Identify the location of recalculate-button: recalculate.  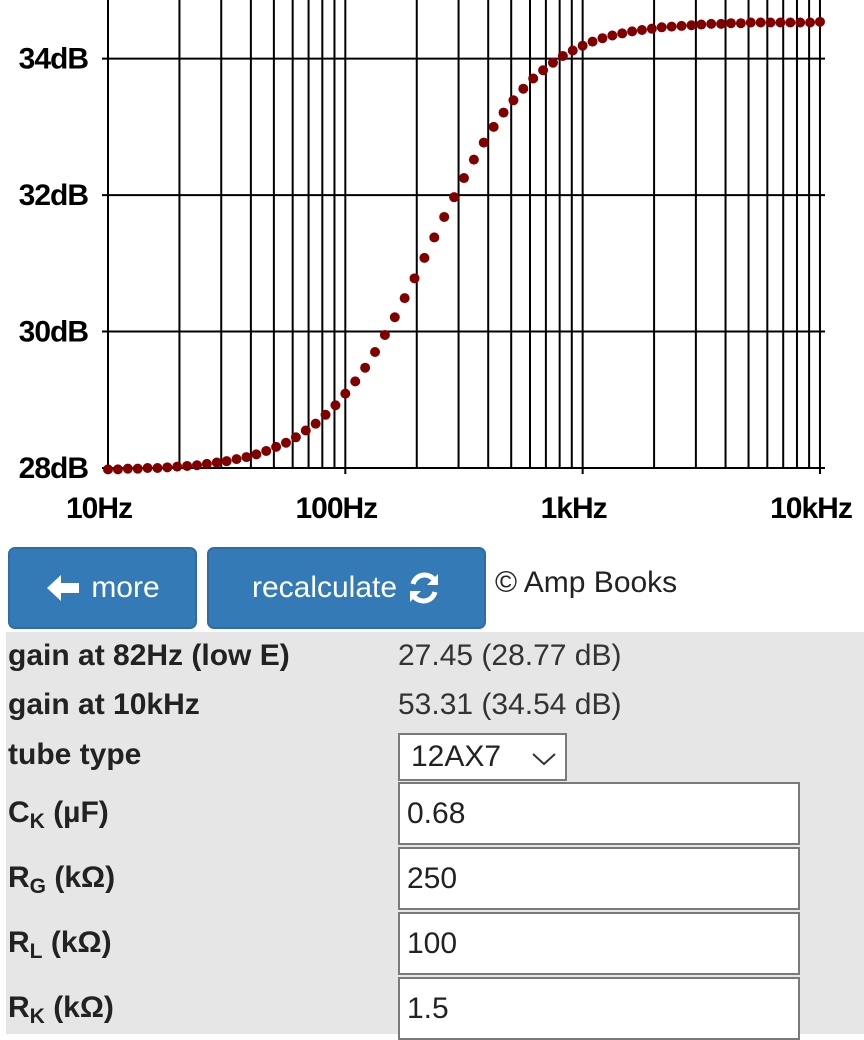
(346, 588).